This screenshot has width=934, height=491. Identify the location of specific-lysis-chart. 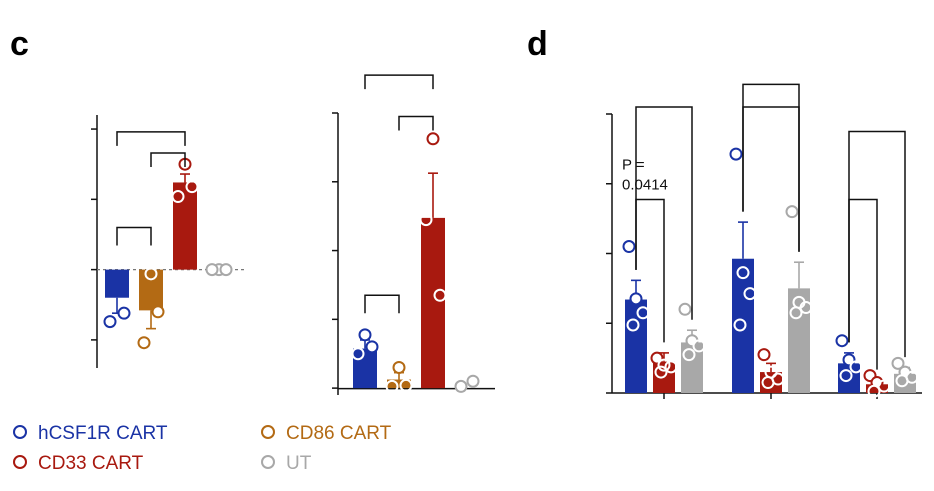
(168, 241).